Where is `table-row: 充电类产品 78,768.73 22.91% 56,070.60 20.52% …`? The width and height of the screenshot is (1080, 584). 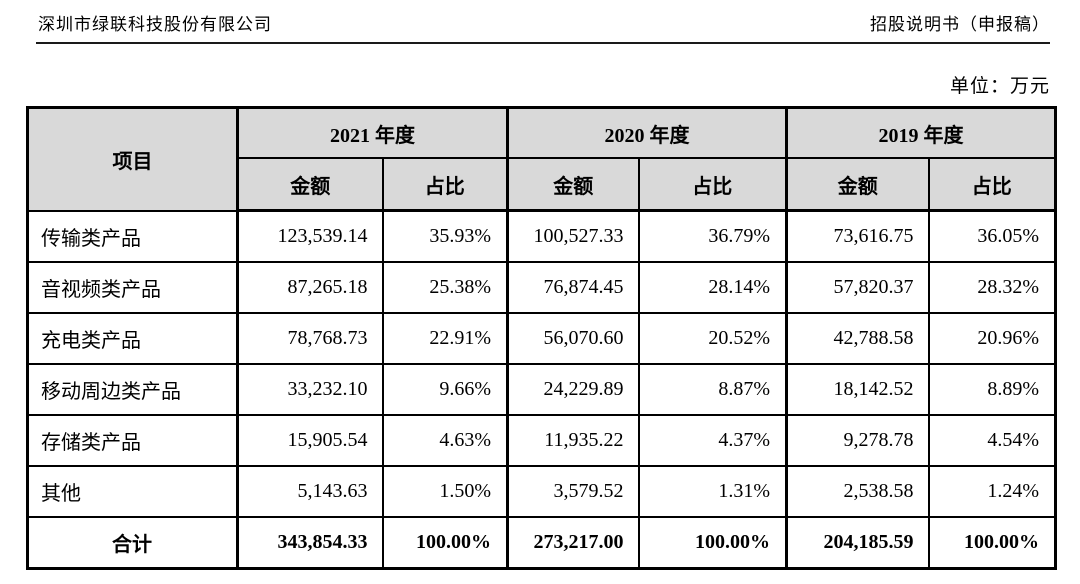
table-row: 充电类产品 78,768.73 22.91% 56,070.60 20.52% … is located at coordinates (541, 338).